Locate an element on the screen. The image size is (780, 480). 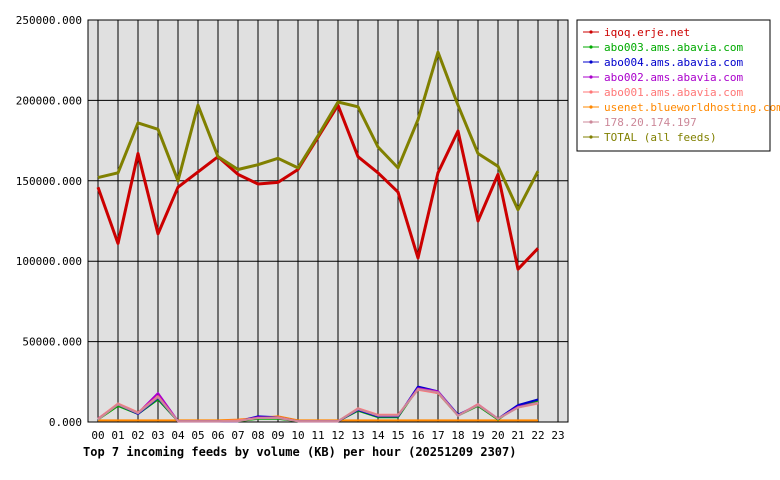
x-tick-label: 13 is located at coordinates (357, 435).